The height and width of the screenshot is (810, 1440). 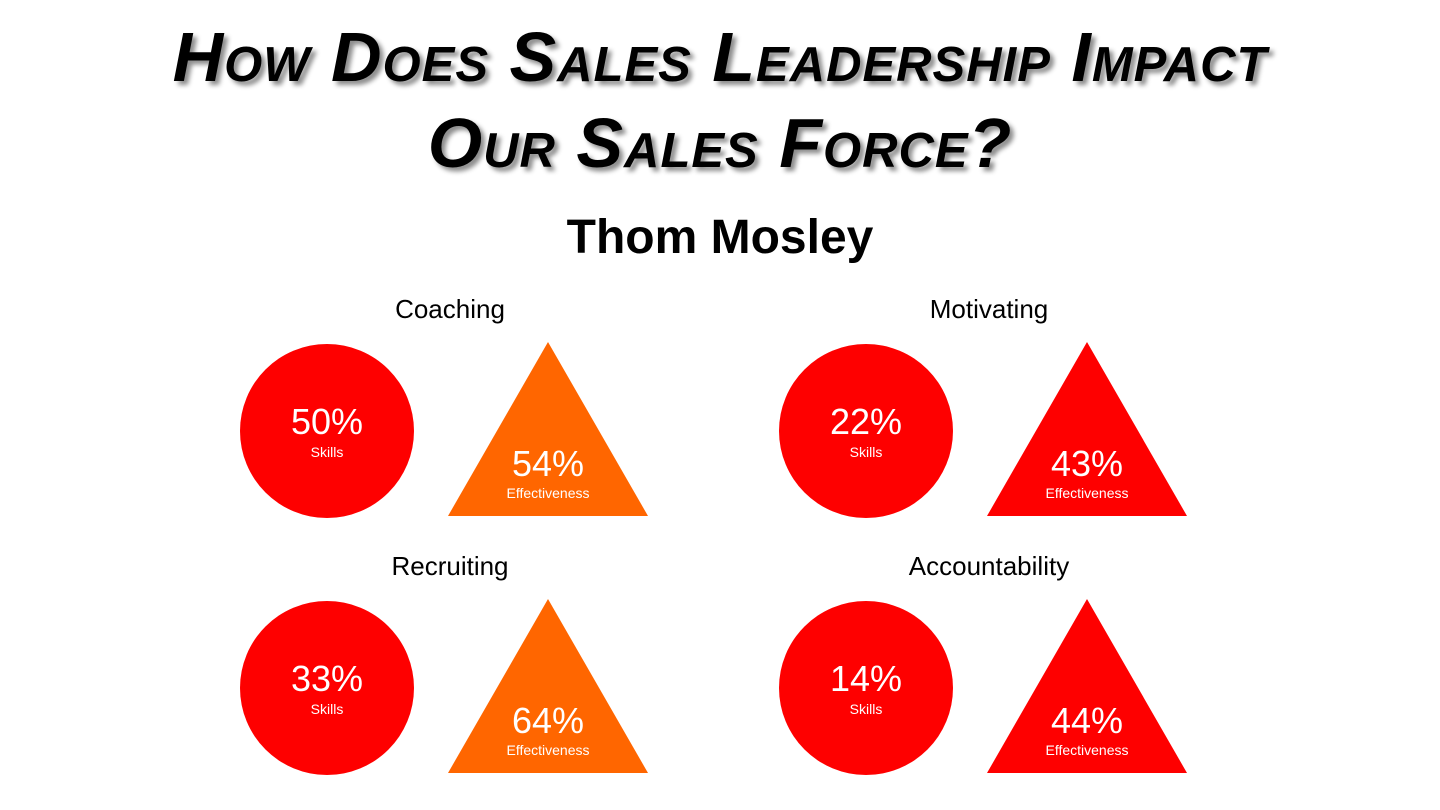 I want to click on presenter-name: Thom Mosley, so click(x=720, y=237).